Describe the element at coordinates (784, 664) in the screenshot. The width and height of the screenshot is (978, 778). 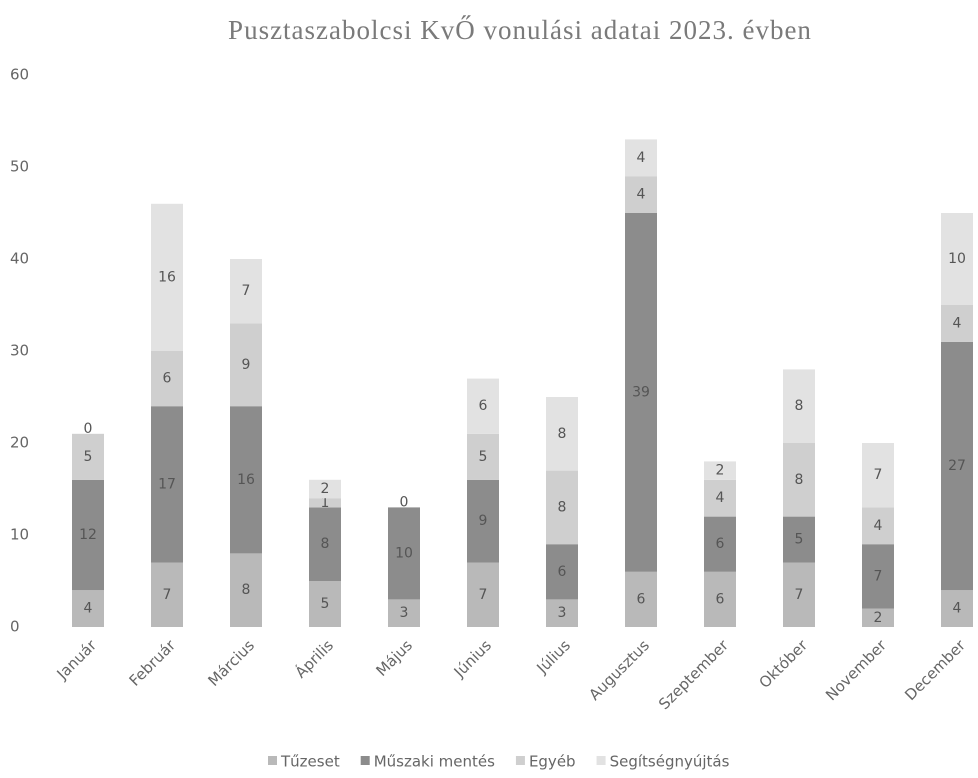
I see `x-tick-label: Október` at that location.